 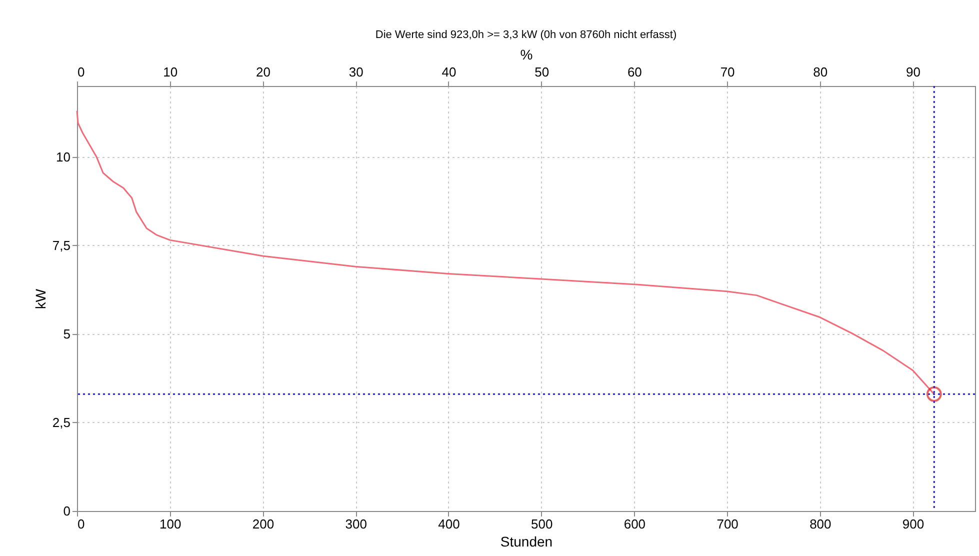 What do you see at coordinates (66, 511) in the screenshot?
I see `y-tick-label: 0` at bounding box center [66, 511].